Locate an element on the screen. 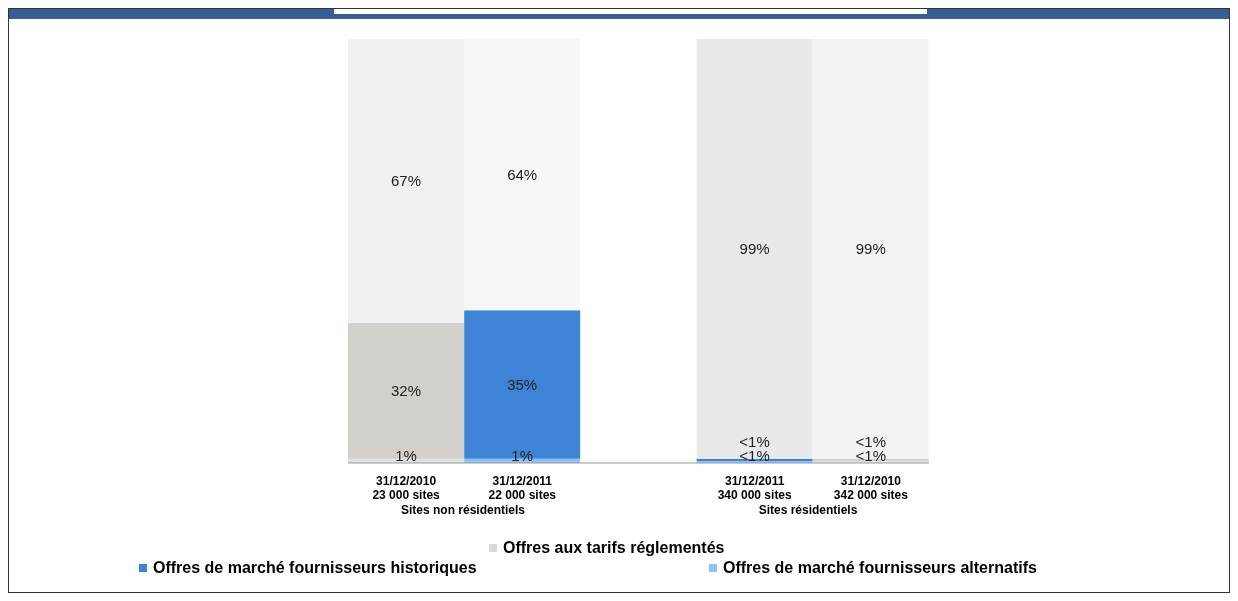 This screenshot has height=601, width=1238. data-label: 64% is located at coordinates (522, 174).